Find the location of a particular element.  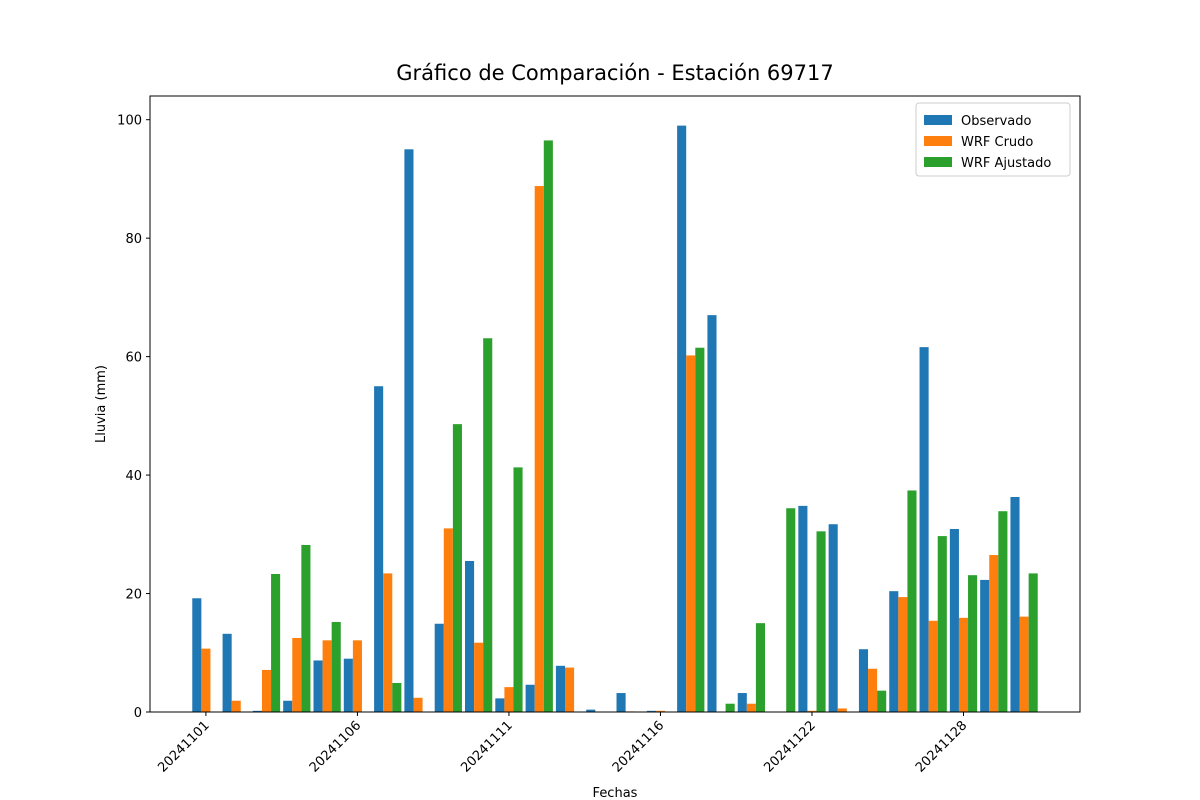

chart-title: Gráfico de Comparación - Estación 69717 is located at coordinates (614, 73).